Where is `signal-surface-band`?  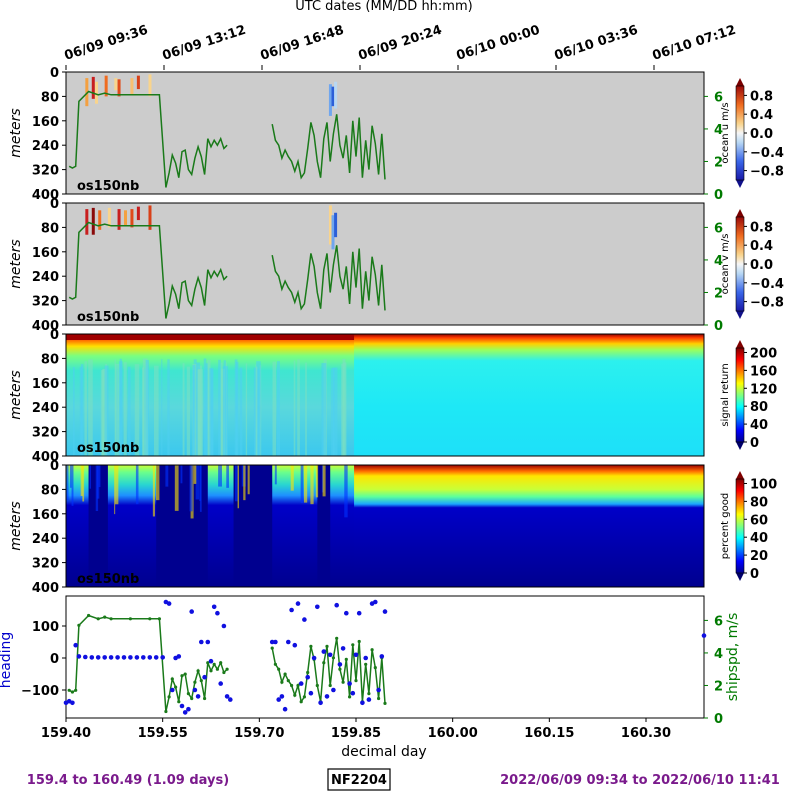
signal-surface-band is located at coordinates (210, 337).